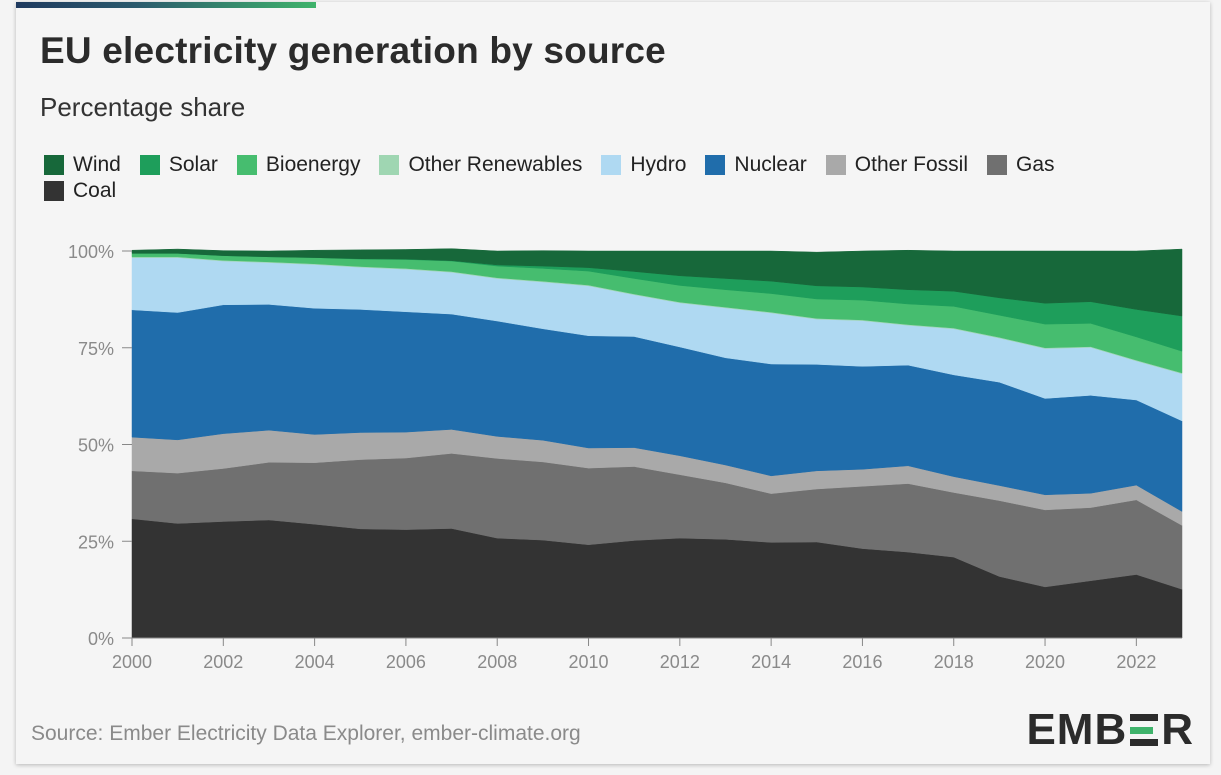 The height and width of the screenshot is (775, 1221). I want to click on legend-item-hydro: Hydro, so click(644, 164).